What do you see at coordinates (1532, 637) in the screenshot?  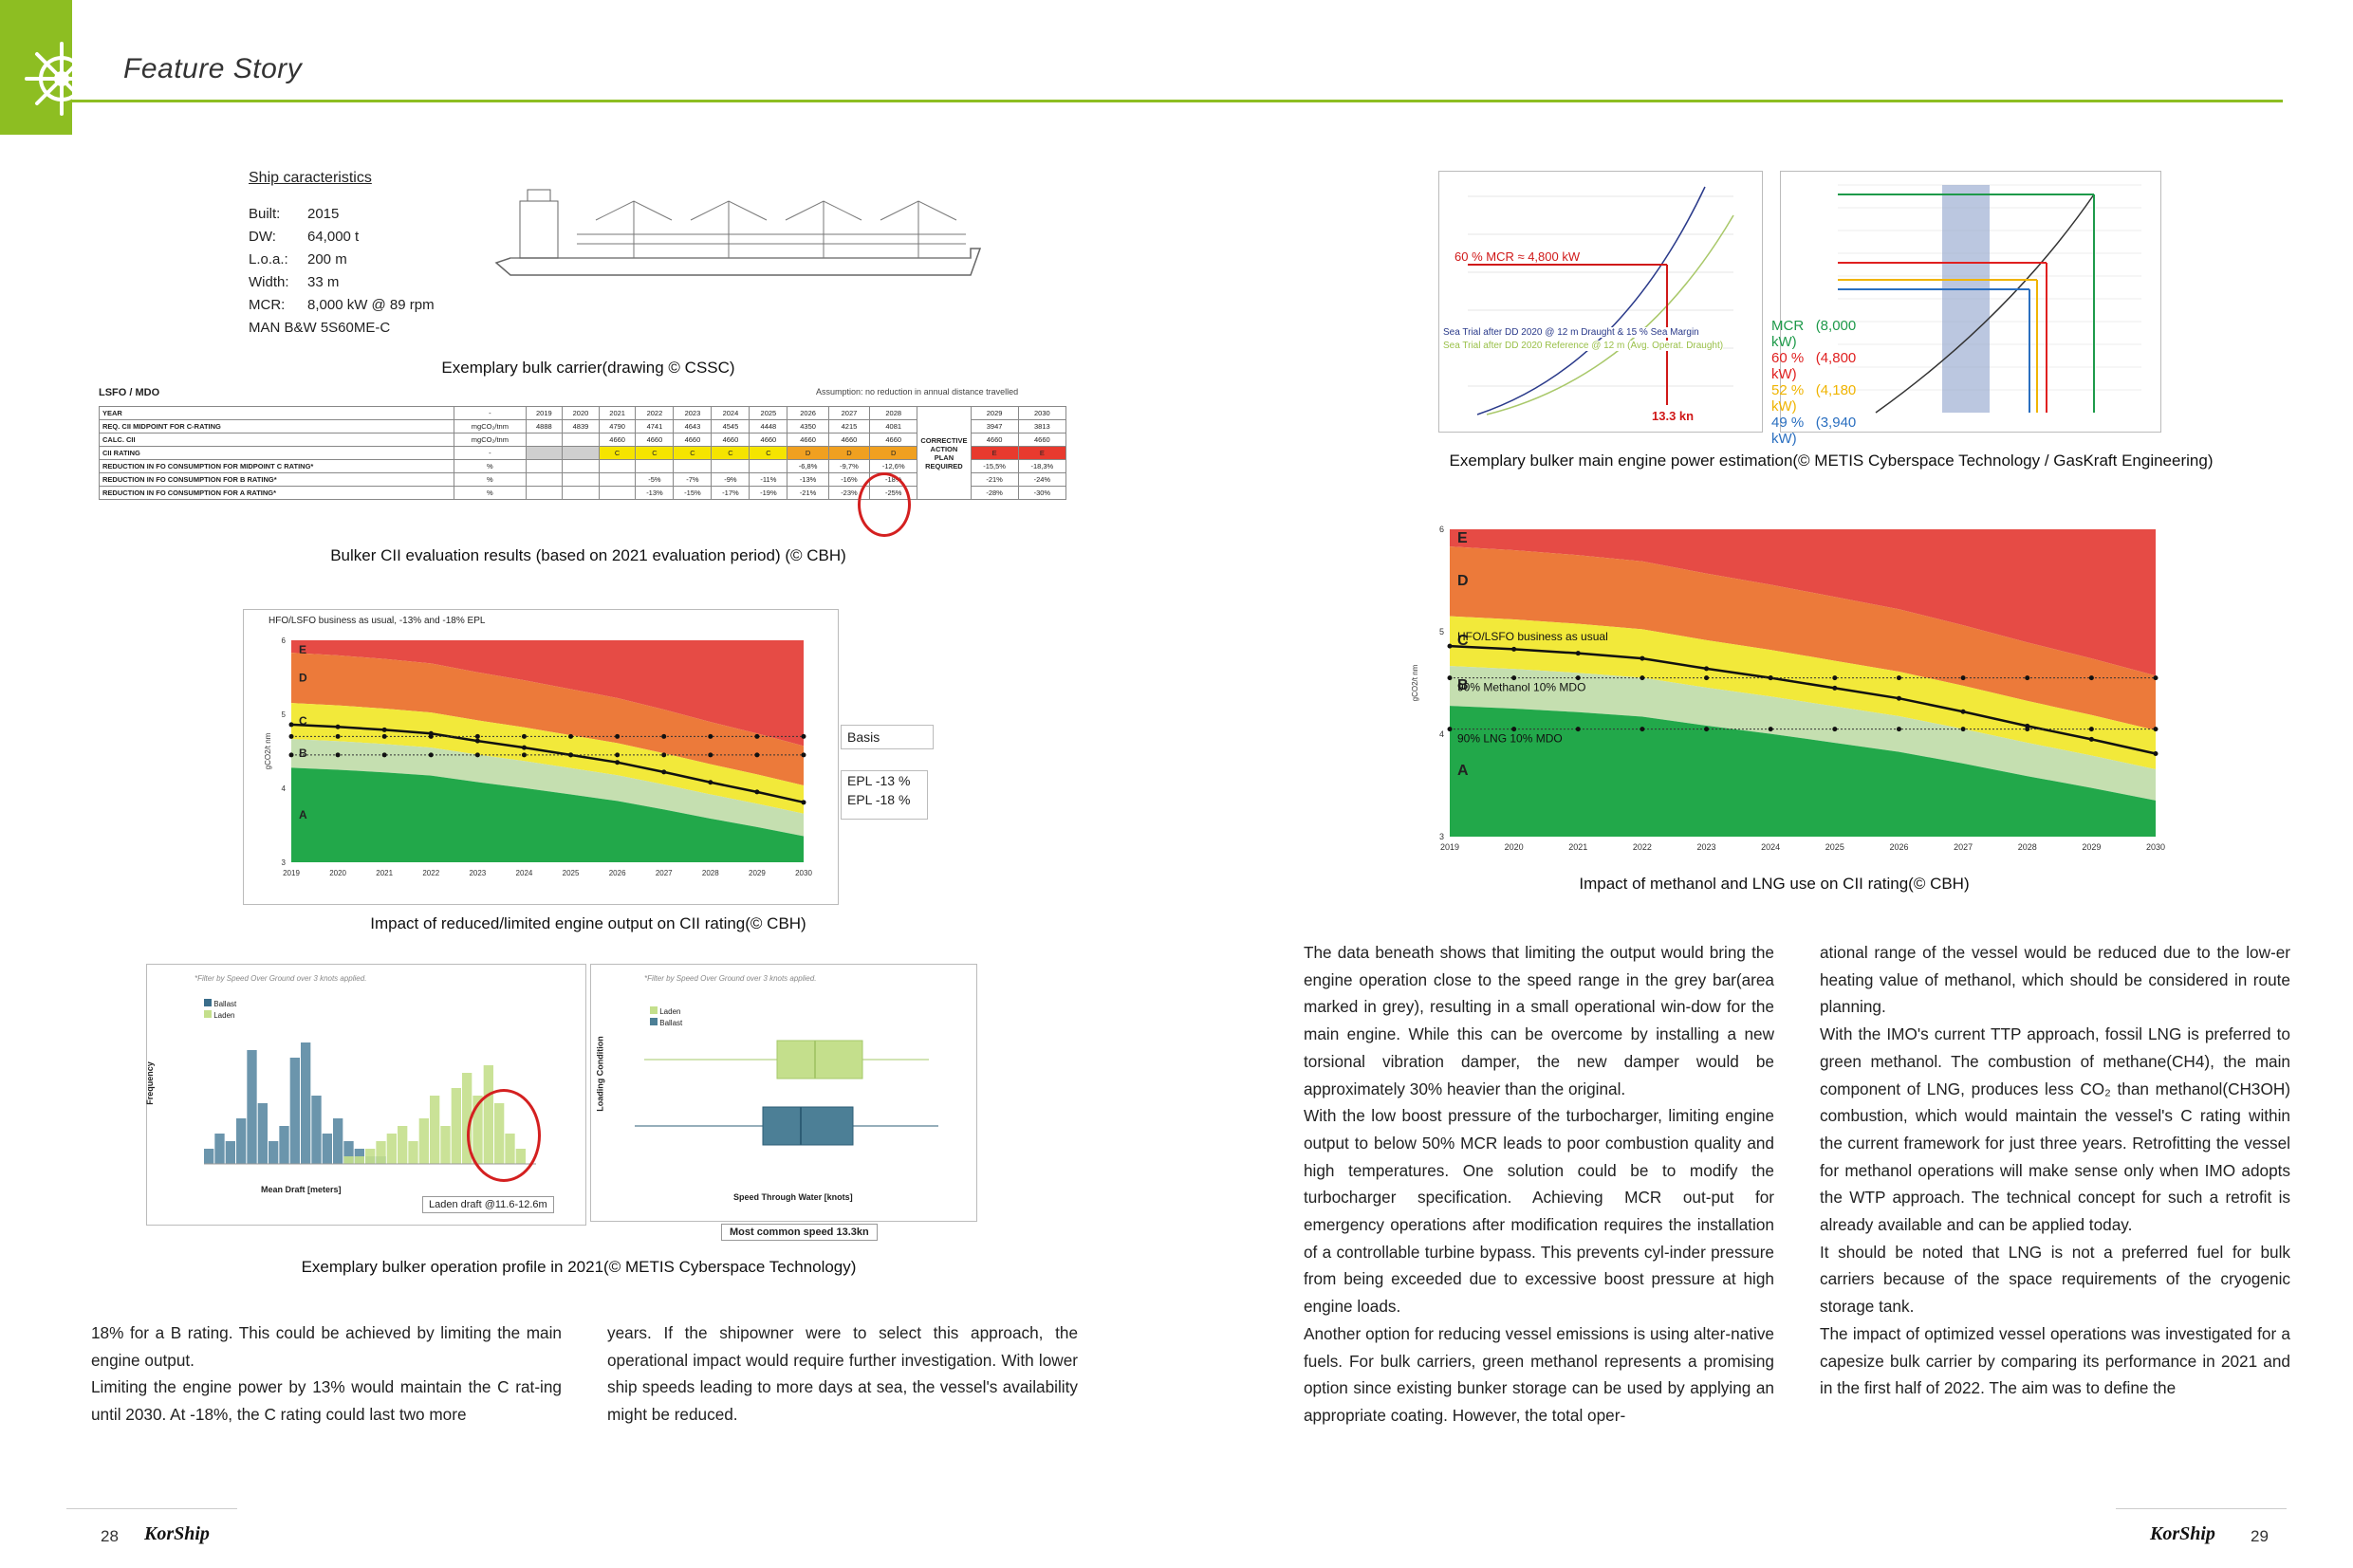 I see `series-label: HFO/LSFO business as usual` at bounding box center [1532, 637].